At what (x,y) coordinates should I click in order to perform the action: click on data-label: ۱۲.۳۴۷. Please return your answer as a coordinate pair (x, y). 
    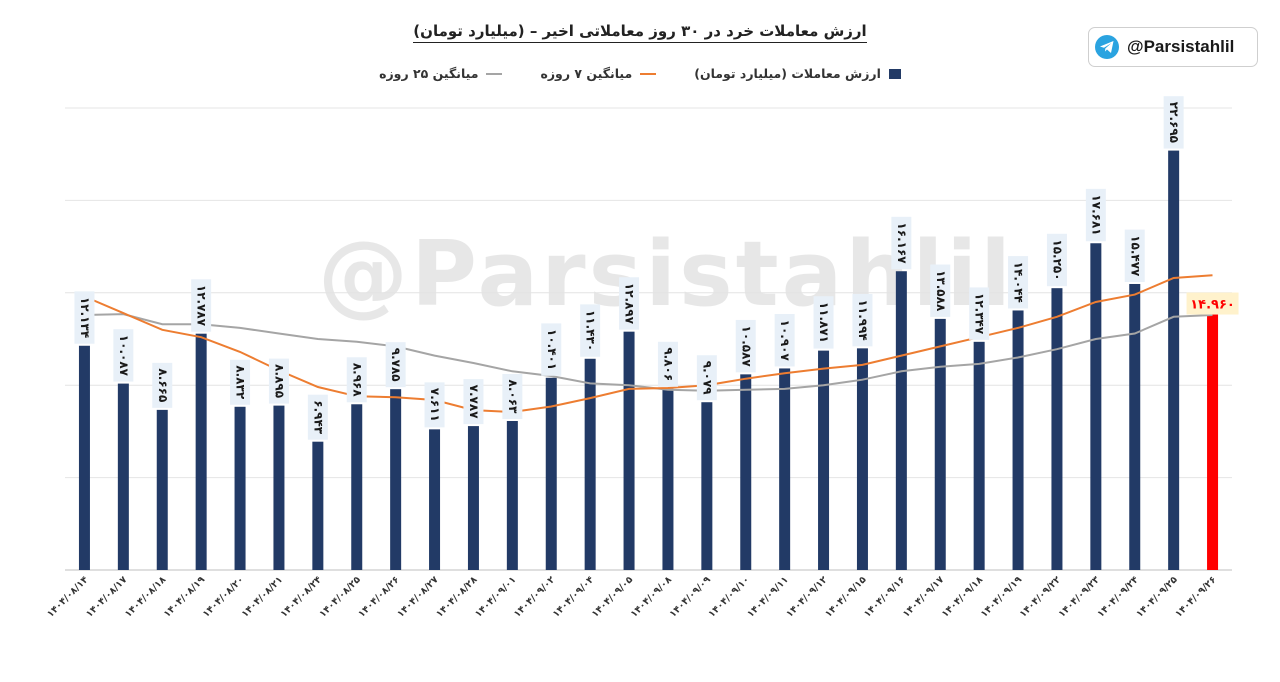
    Looking at the image, I should click on (980, 314).